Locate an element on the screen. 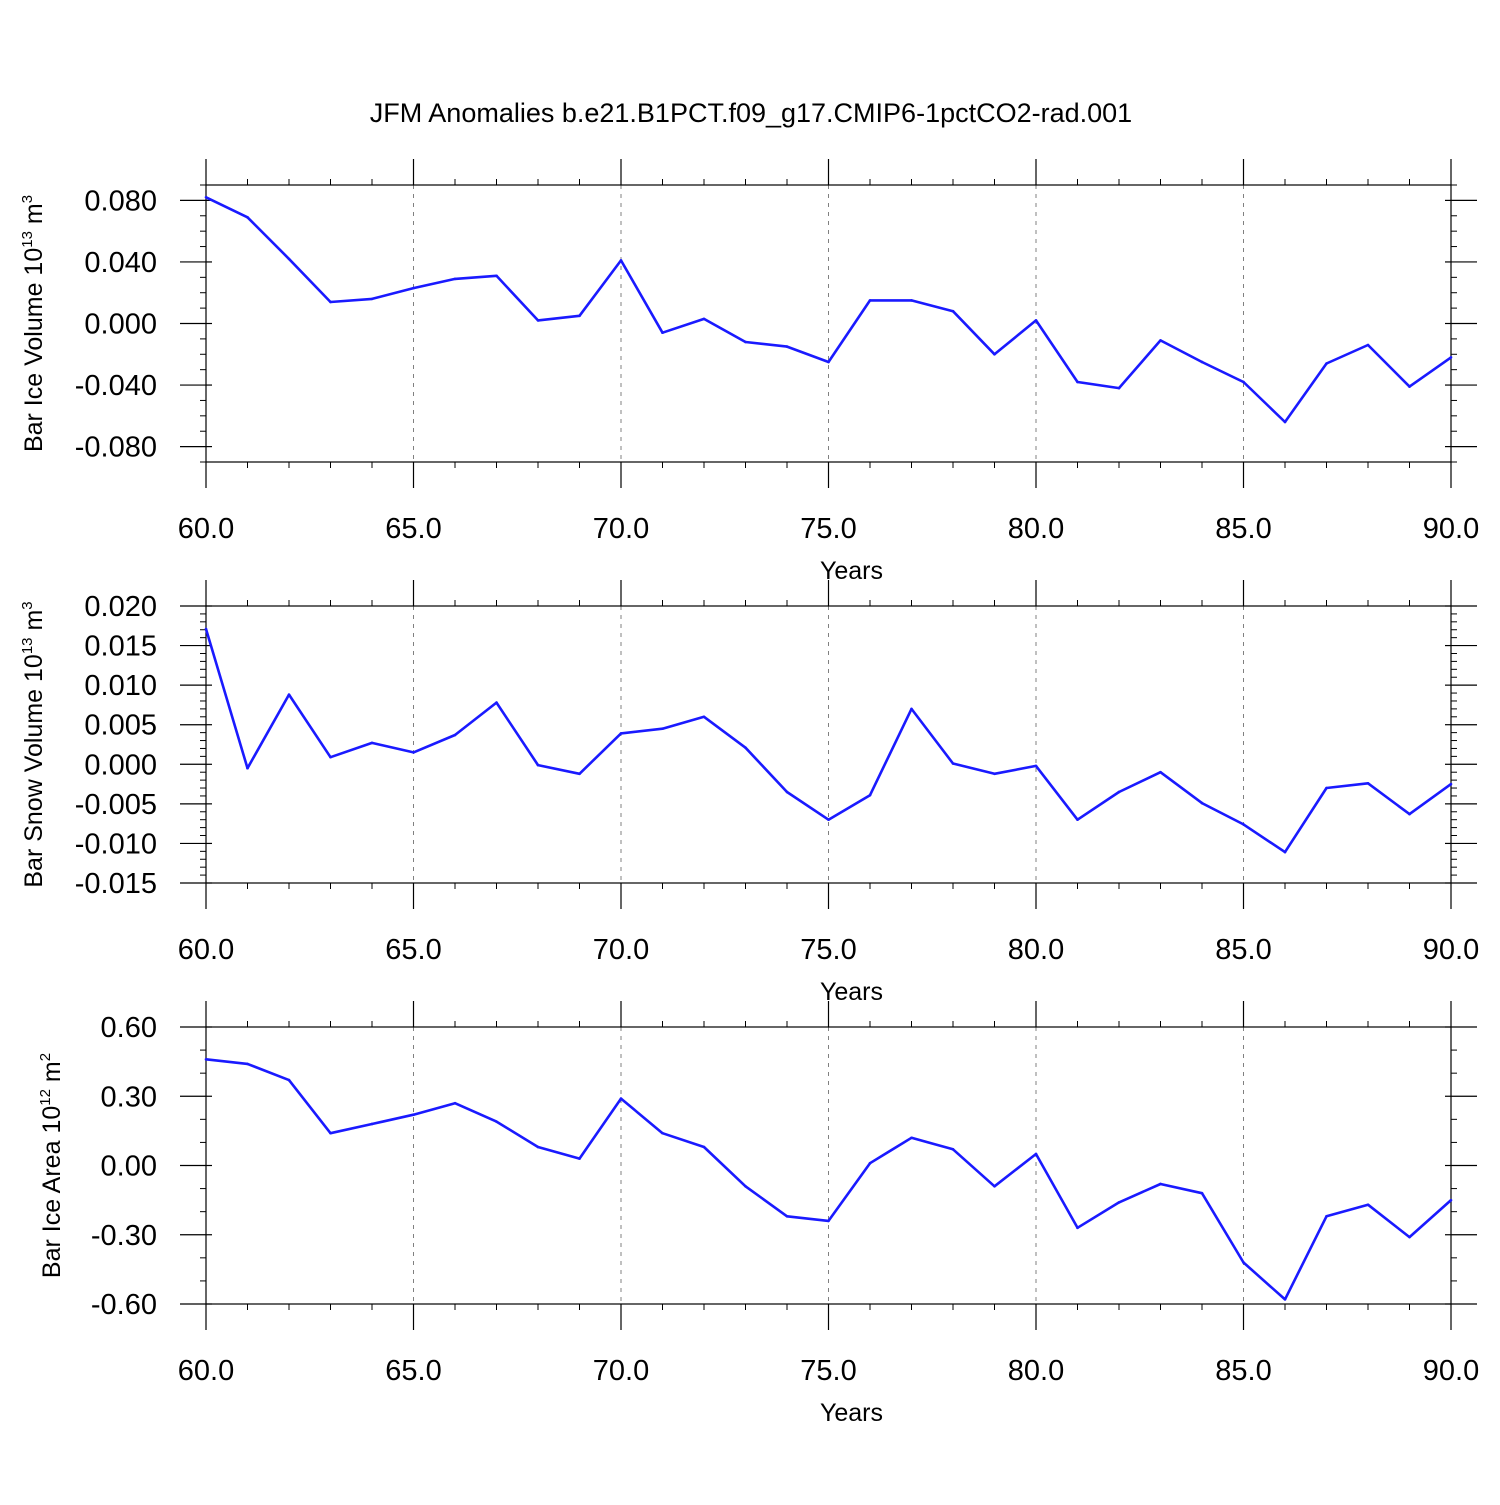  y-tick-label: 0.30 is located at coordinates (129, 1097).